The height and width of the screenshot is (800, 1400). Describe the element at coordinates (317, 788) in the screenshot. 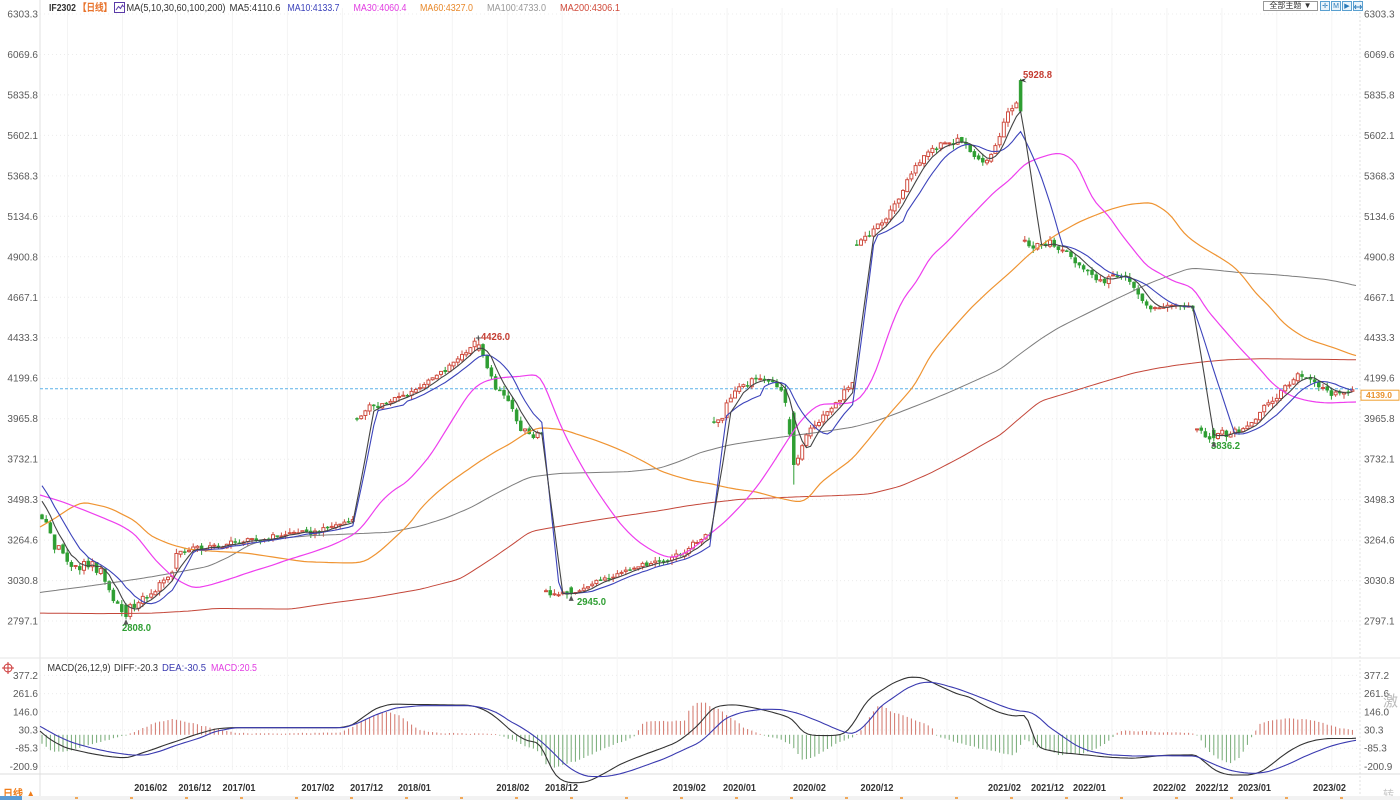

I see `svg-text: 2017/02` at that location.